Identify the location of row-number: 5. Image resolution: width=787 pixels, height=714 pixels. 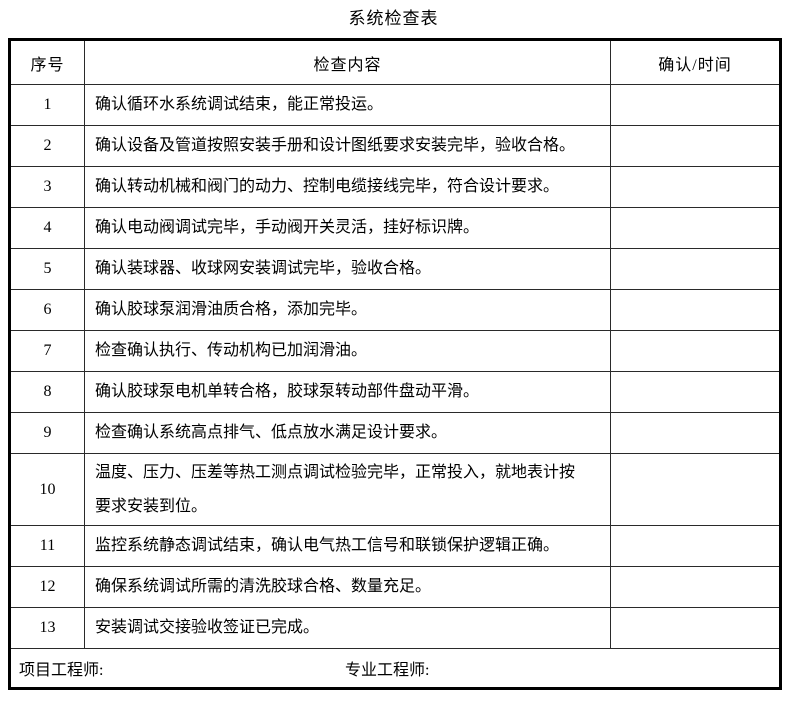
(47, 269).